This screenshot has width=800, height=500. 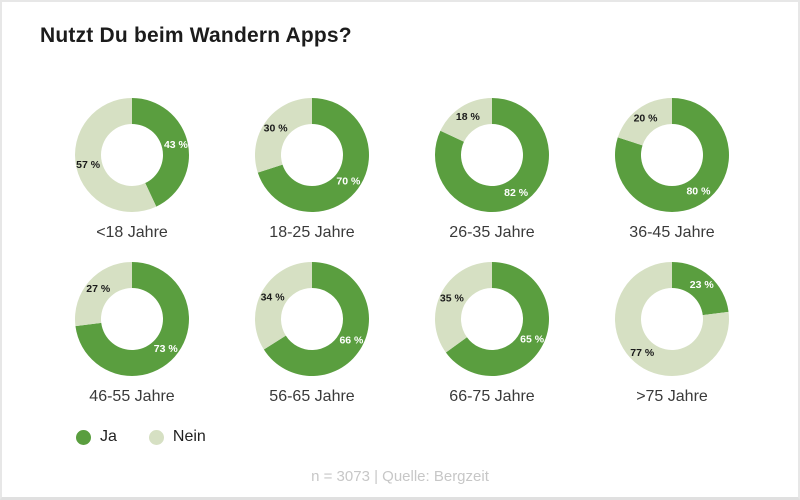 I want to click on donut-chart: 82 % 18 % 26-35 Jahre, so click(x=492, y=168).